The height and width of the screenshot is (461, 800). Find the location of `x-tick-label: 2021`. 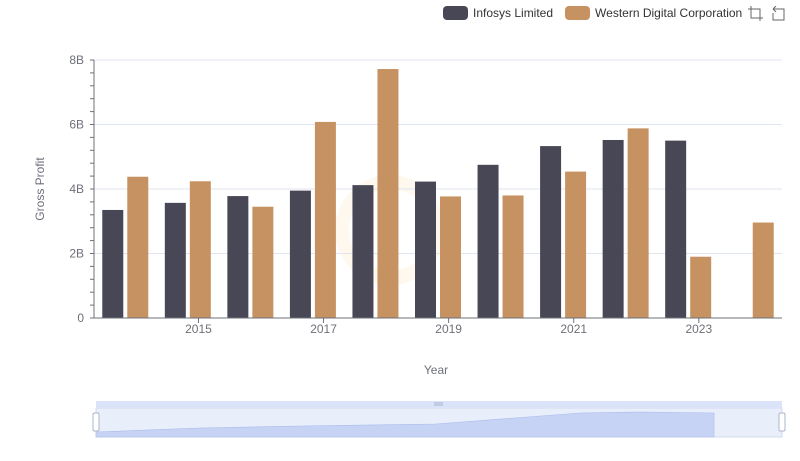

x-tick-label: 2021 is located at coordinates (573, 329).